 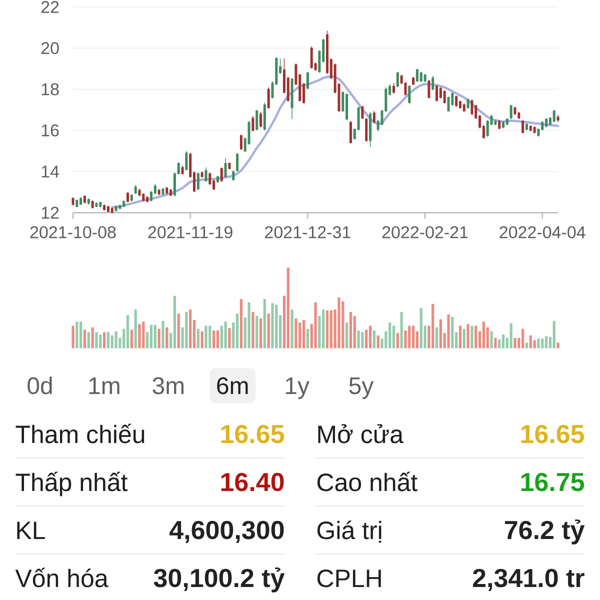 I want to click on category-label: KL, so click(x=31, y=530).